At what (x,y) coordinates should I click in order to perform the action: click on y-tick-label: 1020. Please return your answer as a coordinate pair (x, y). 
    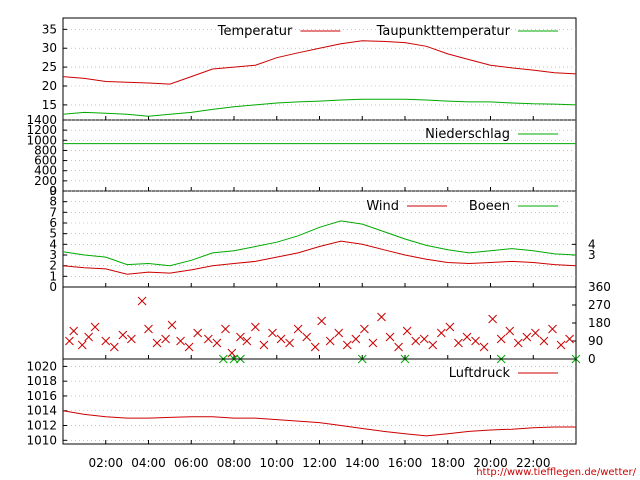
    Looking at the image, I should click on (41, 366).